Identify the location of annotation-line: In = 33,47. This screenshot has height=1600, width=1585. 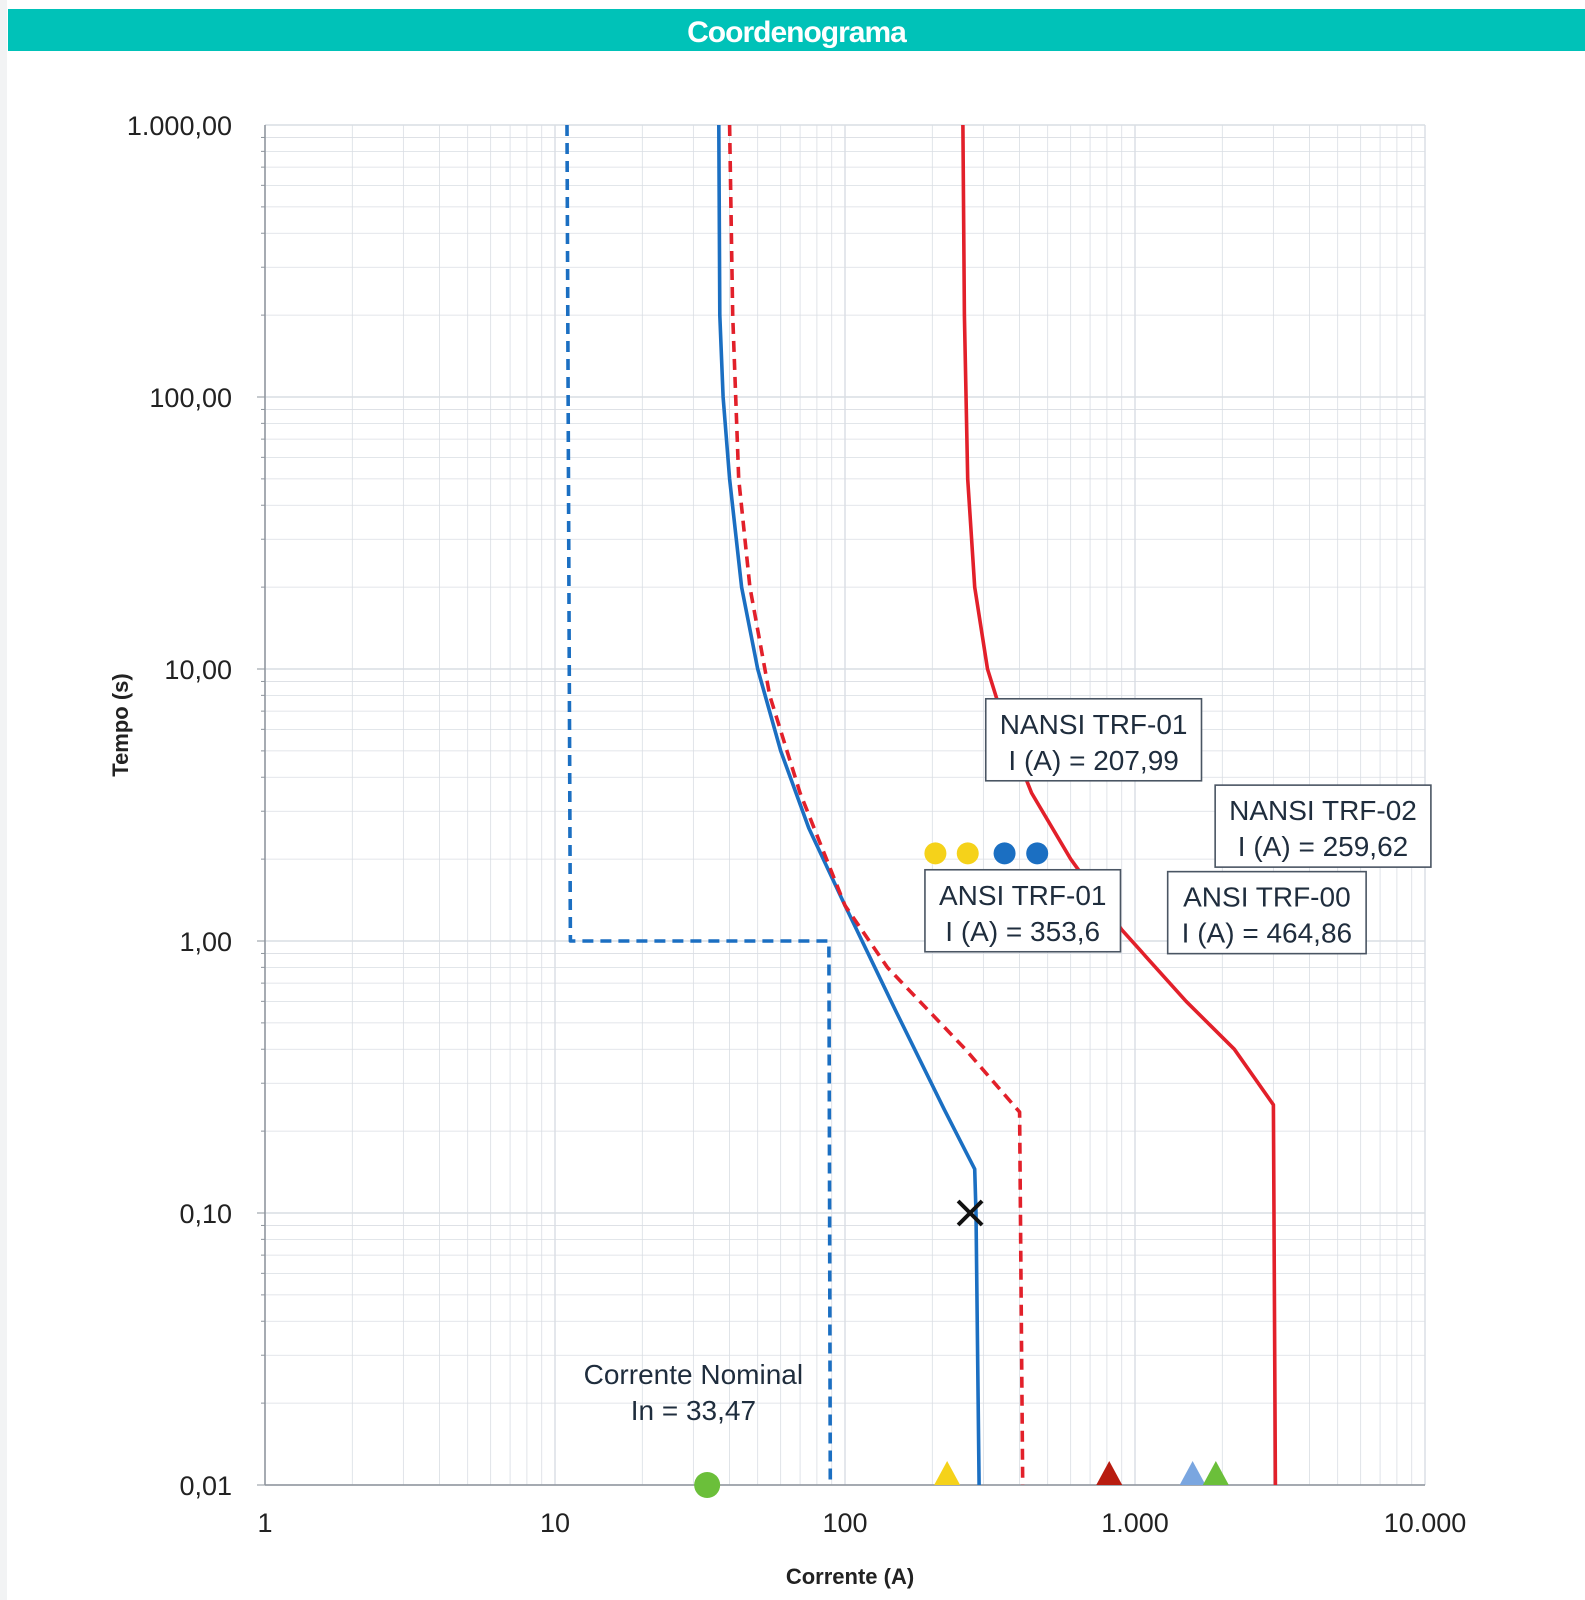
(693, 1410).